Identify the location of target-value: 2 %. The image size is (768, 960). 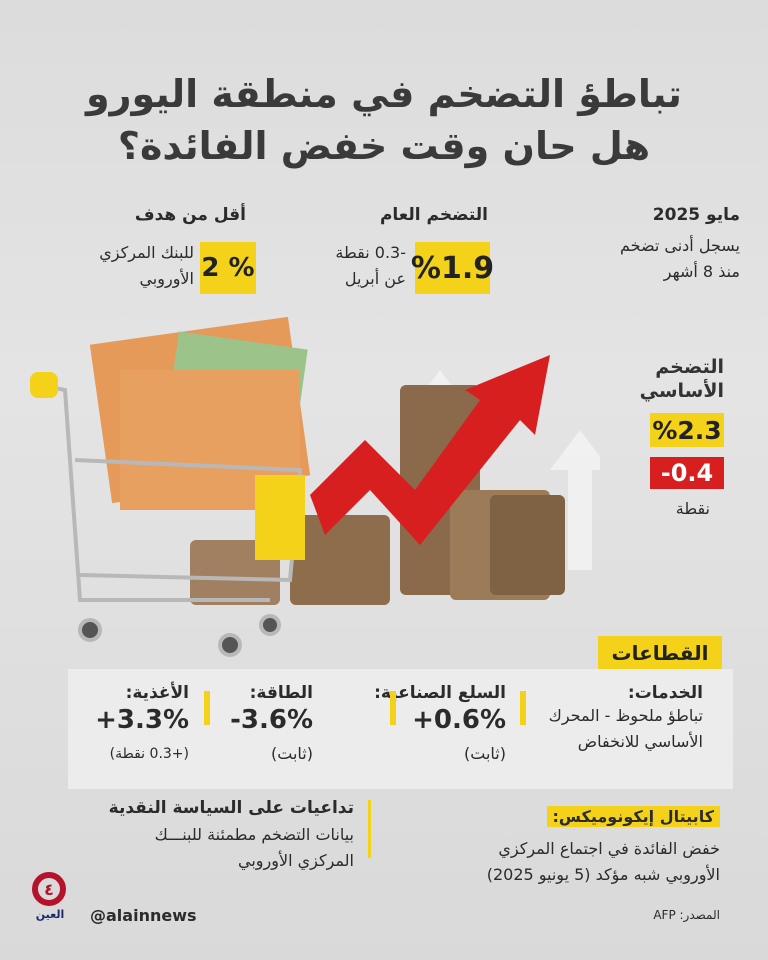
(228, 268).